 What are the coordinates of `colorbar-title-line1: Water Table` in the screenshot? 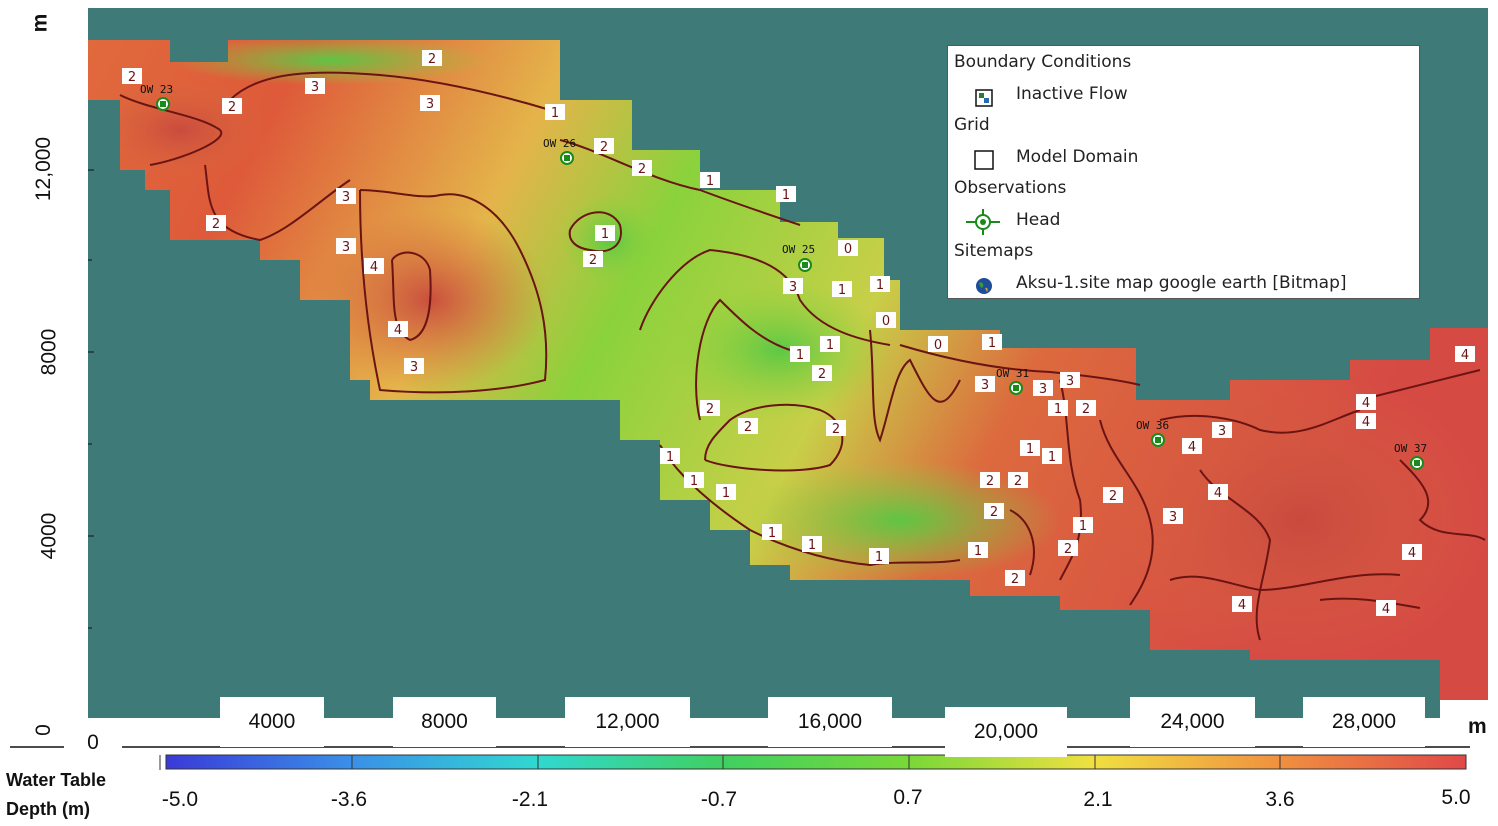 It's located at (56, 780).